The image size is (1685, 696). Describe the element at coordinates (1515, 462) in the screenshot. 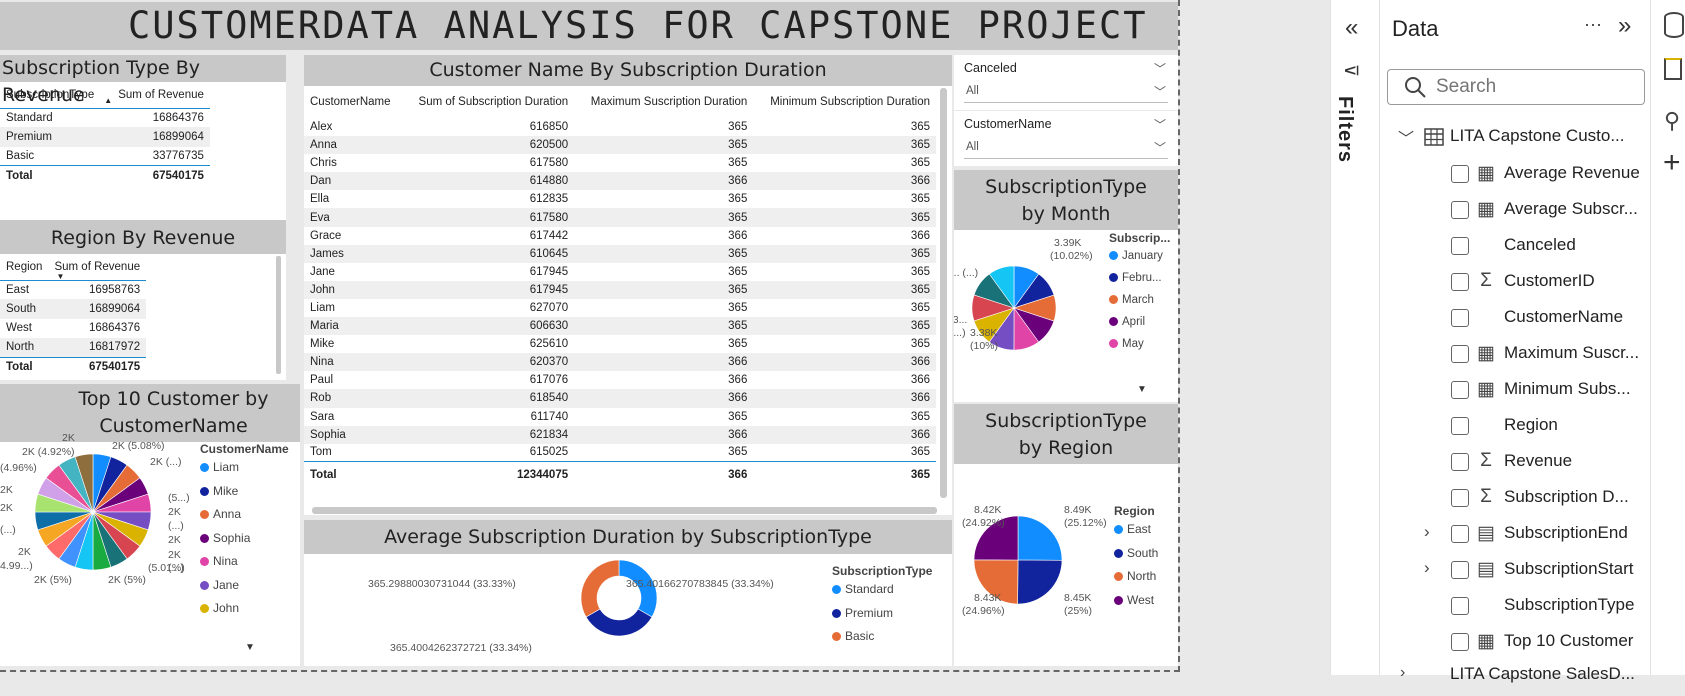

I see `field-revenue: Σ Revenue` at that location.